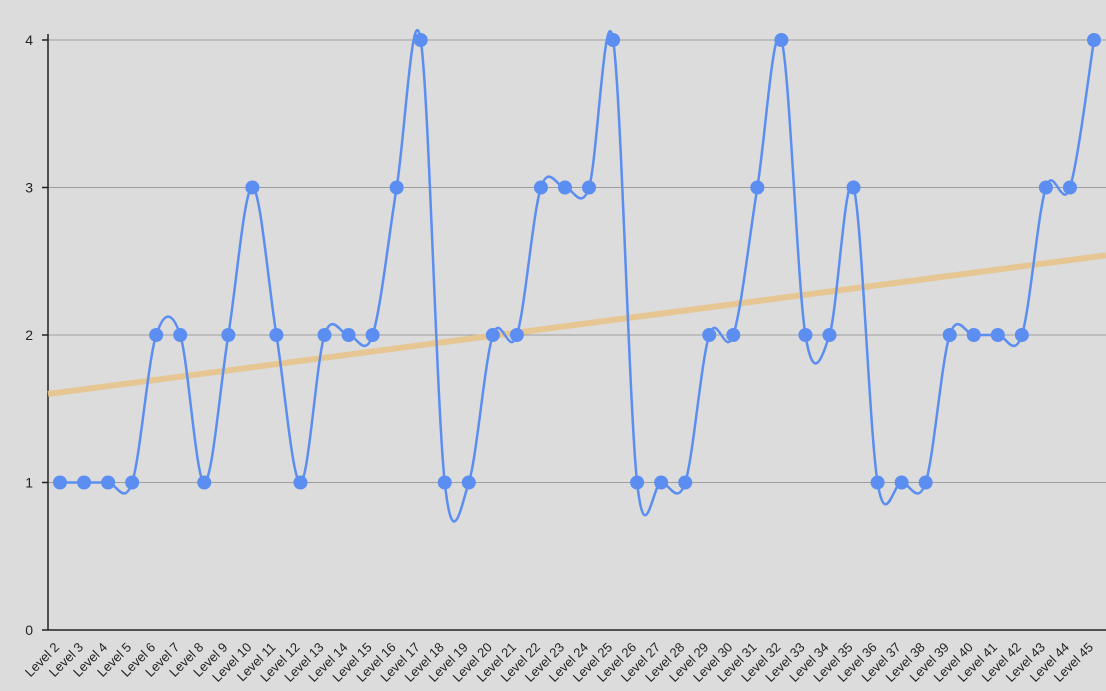  I want to click on y-tick-label: 2, so click(29, 335).